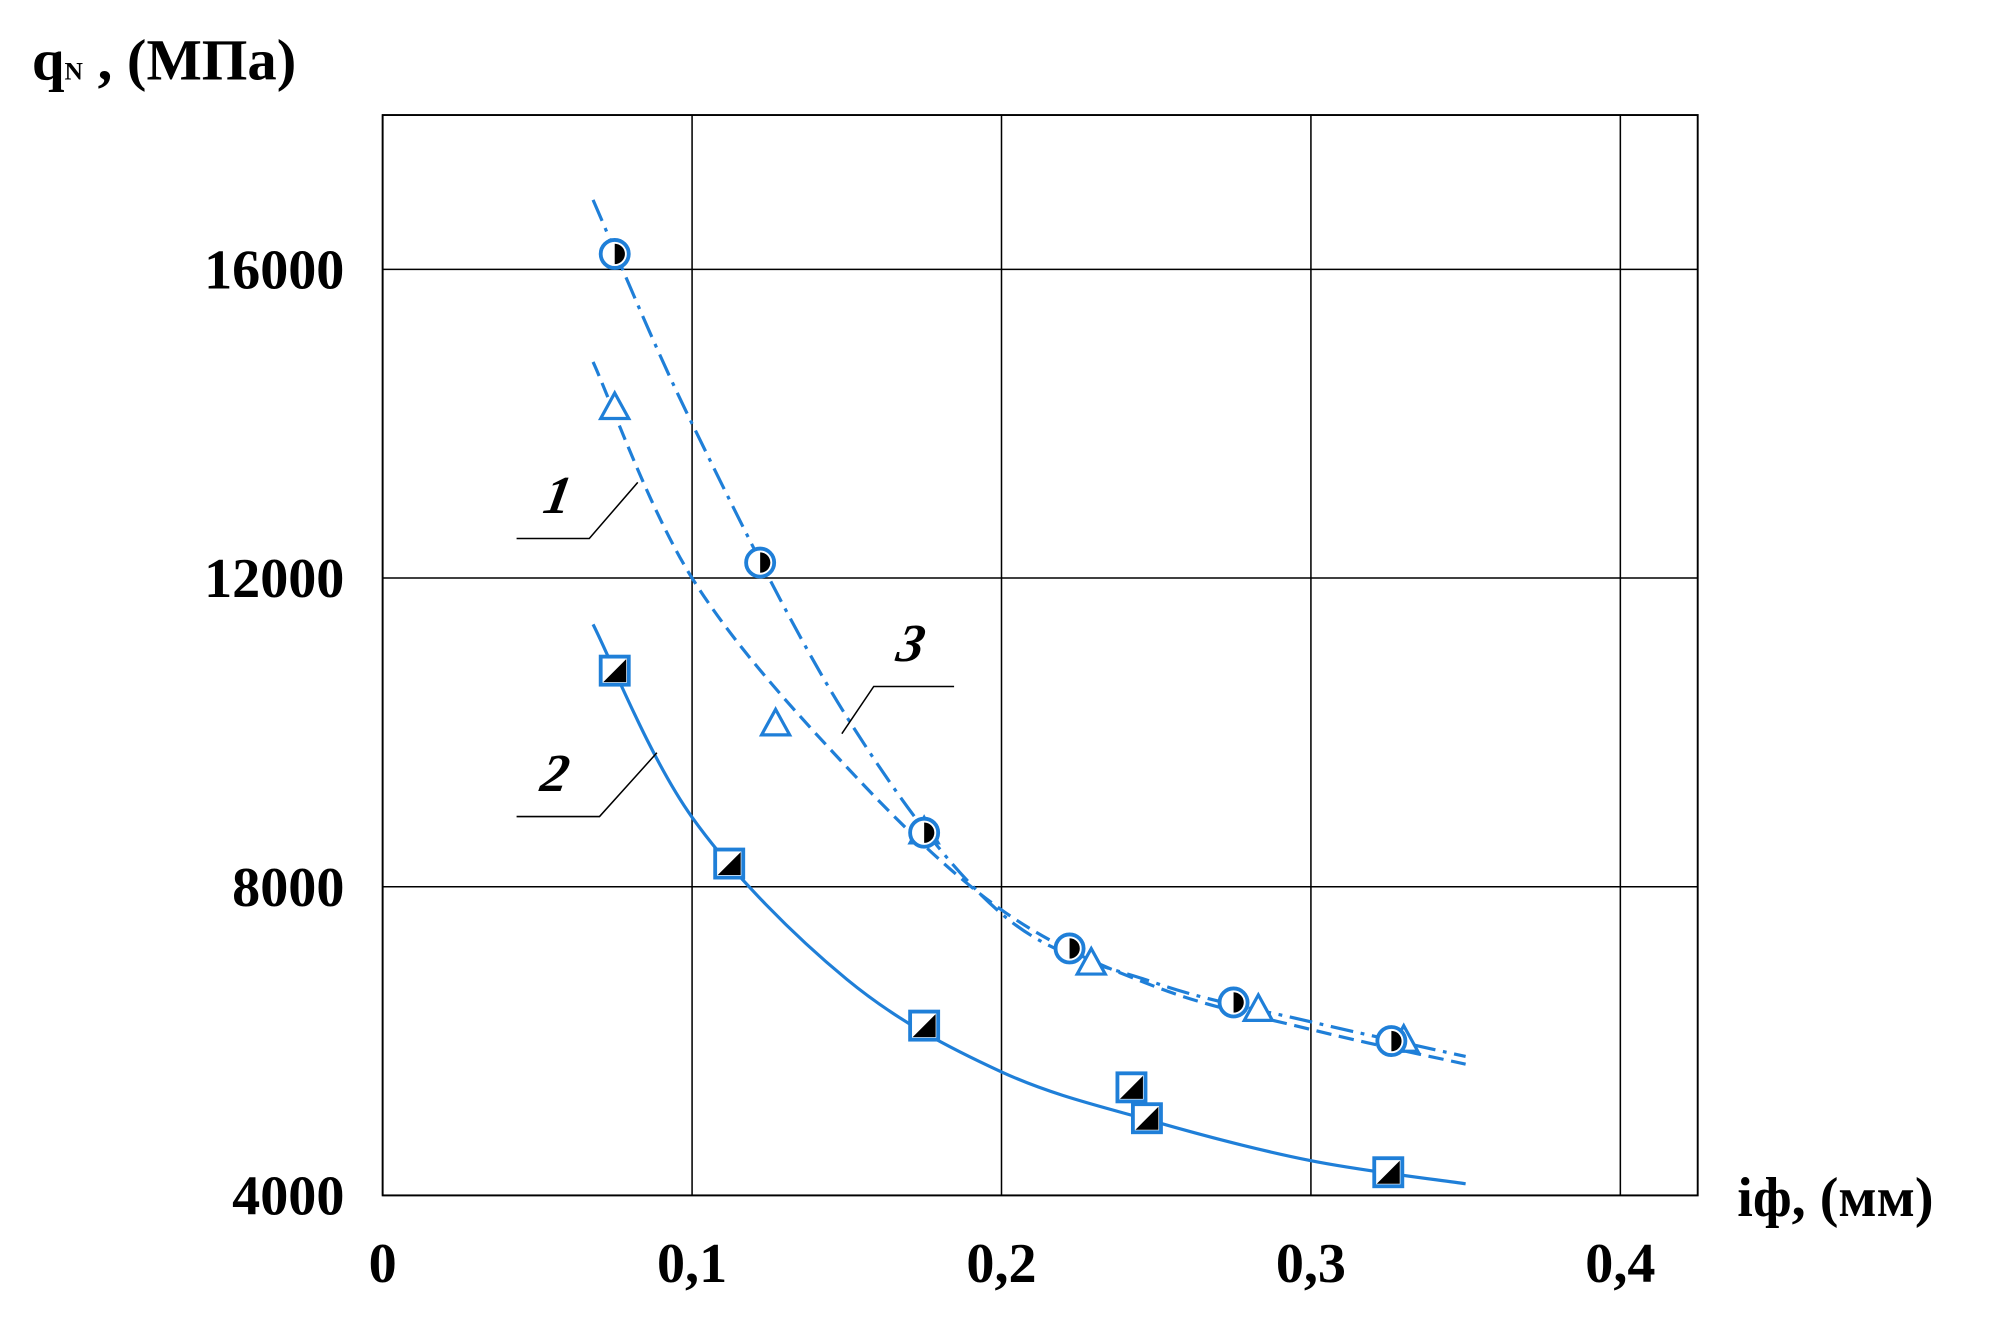 This screenshot has width=2000, height=1327. I want to click on y-tick-label: 16000, so click(274, 270).